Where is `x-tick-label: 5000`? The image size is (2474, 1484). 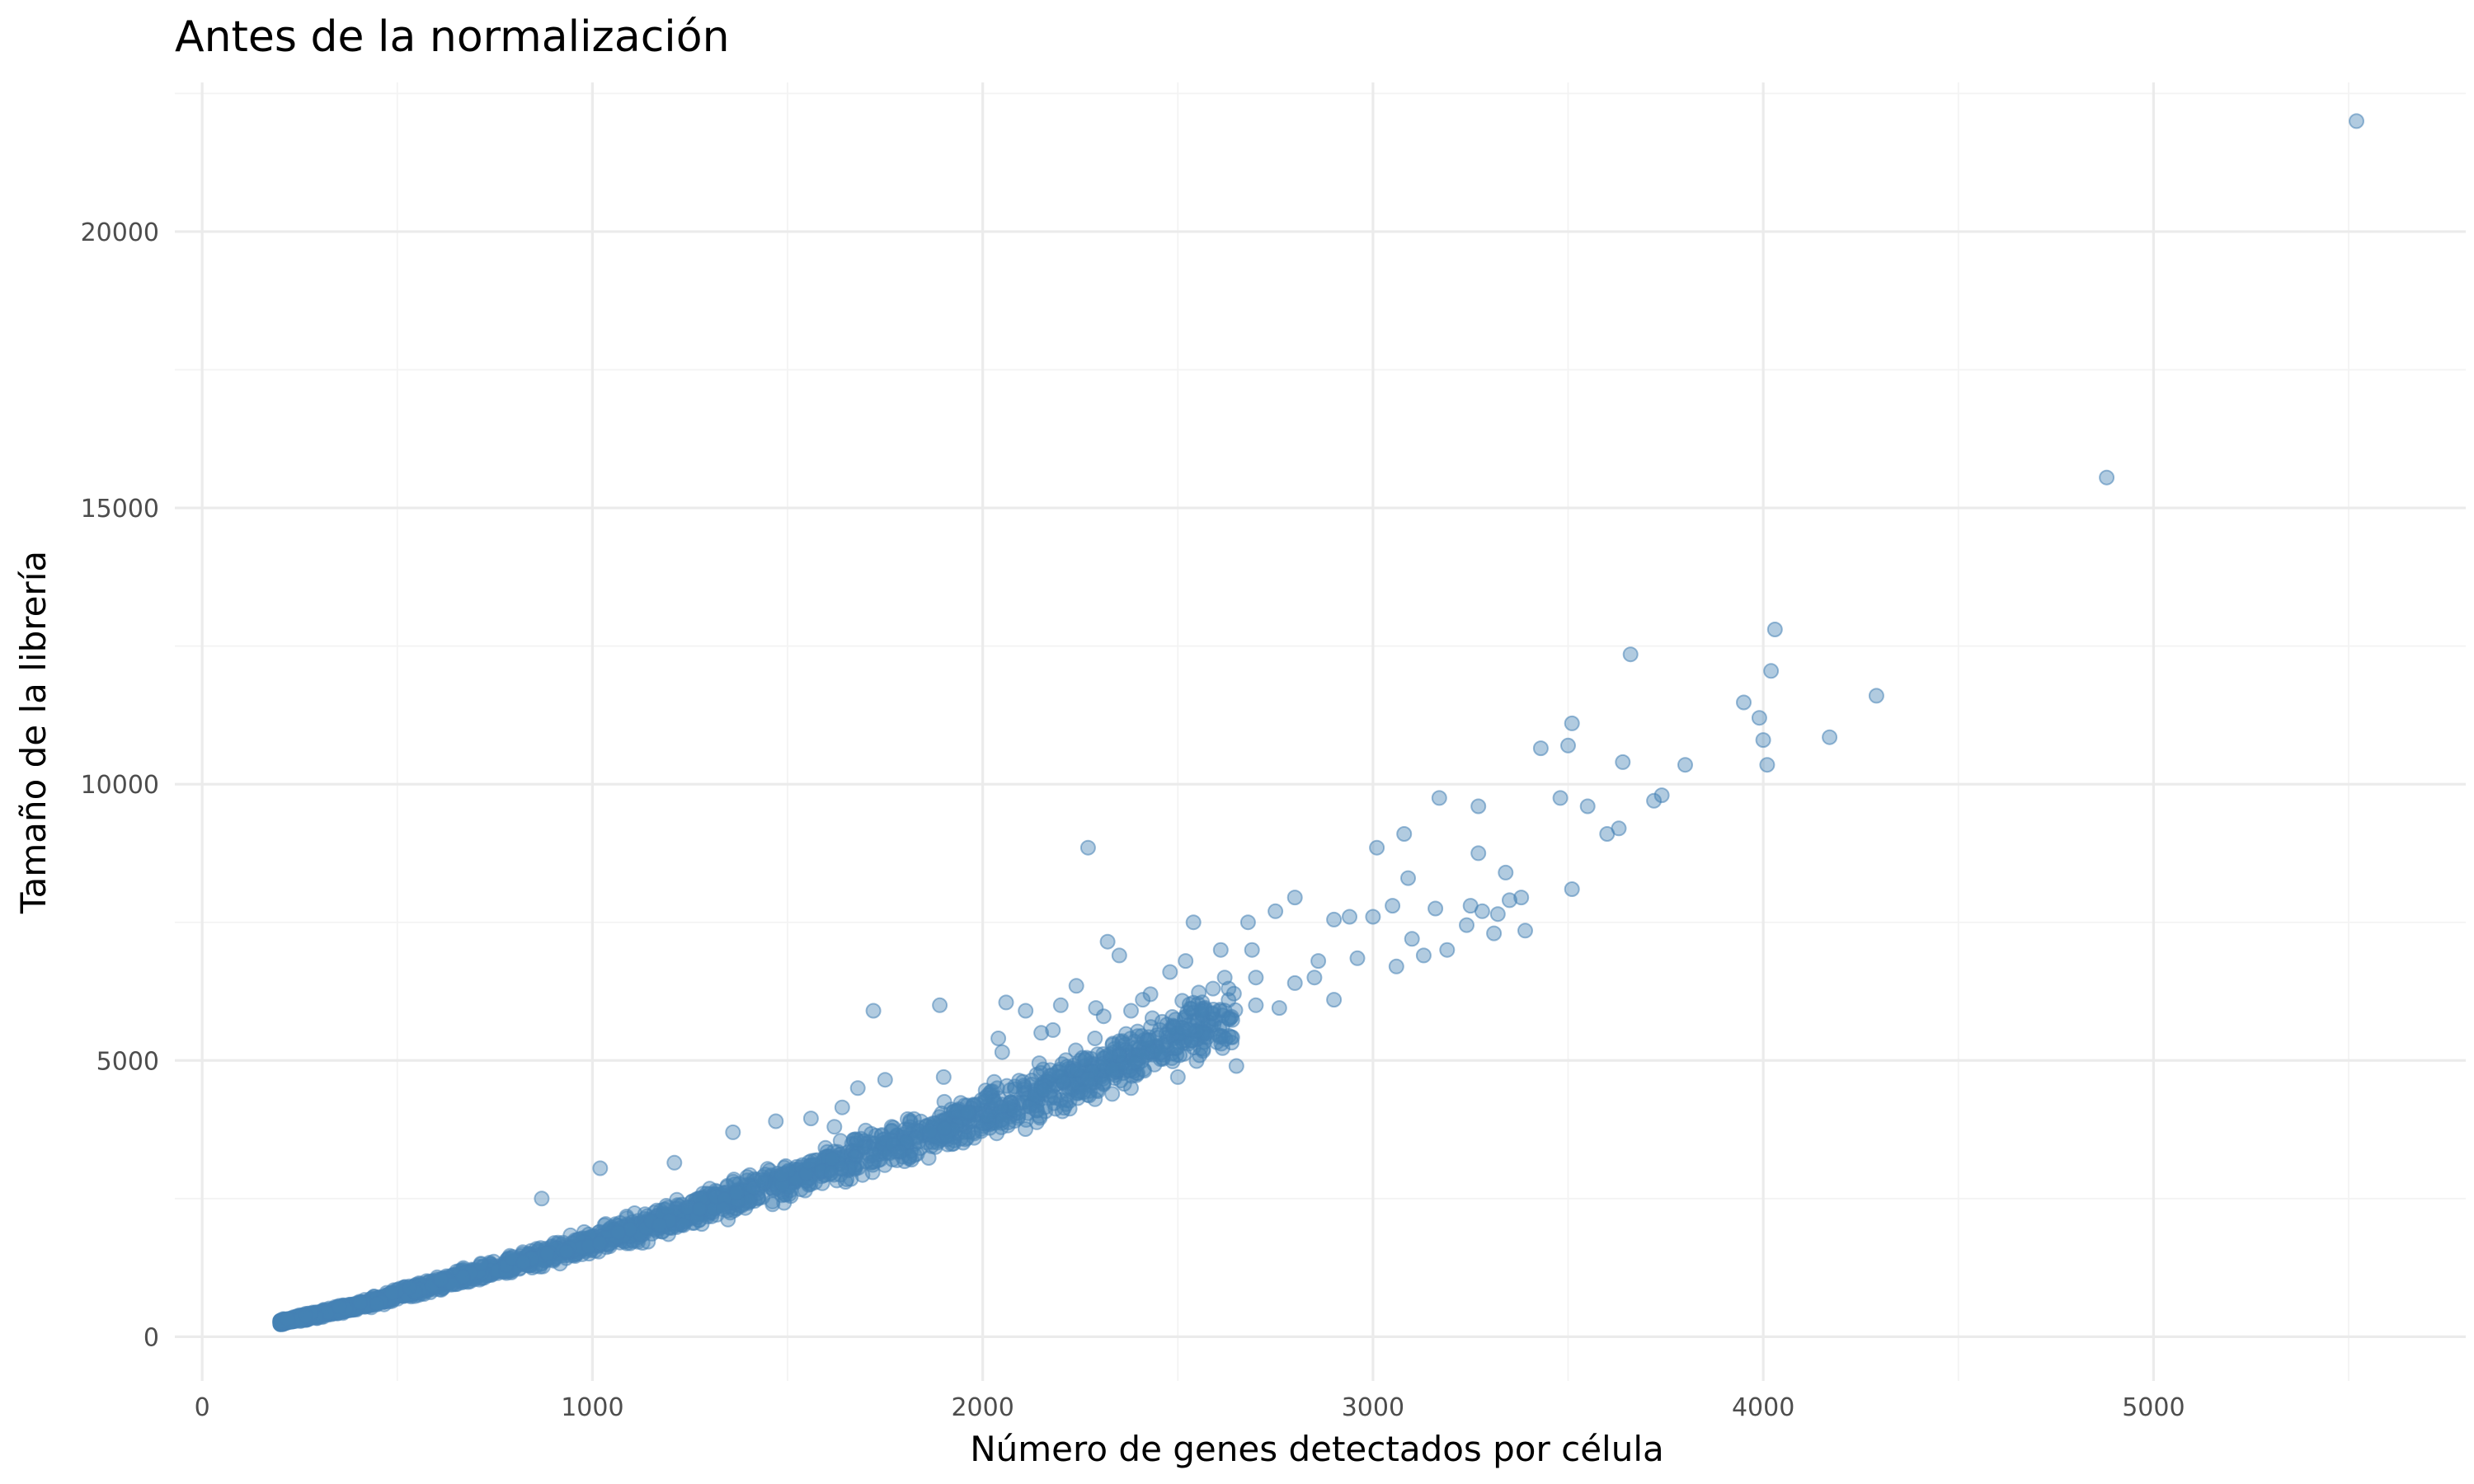 x-tick-label: 5000 is located at coordinates (2153, 1407).